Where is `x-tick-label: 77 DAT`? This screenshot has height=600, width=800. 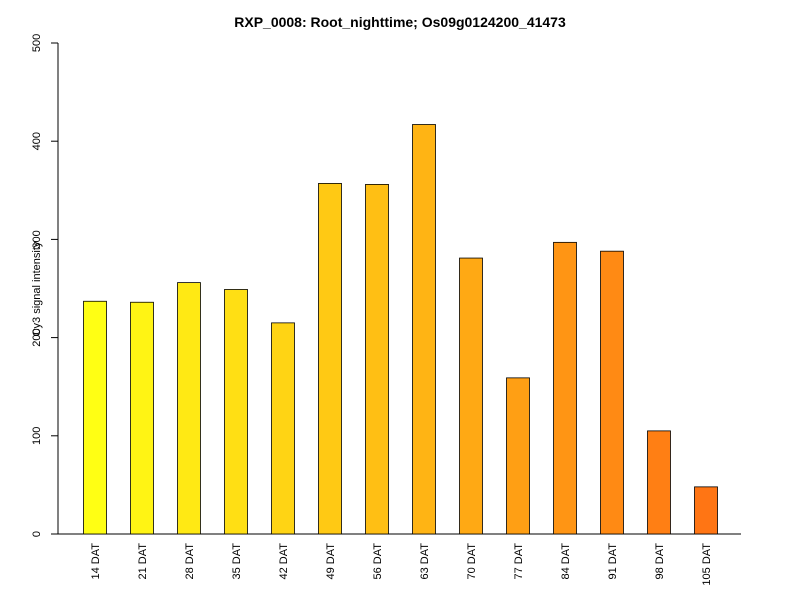 x-tick-label: 77 DAT is located at coordinates (519, 561).